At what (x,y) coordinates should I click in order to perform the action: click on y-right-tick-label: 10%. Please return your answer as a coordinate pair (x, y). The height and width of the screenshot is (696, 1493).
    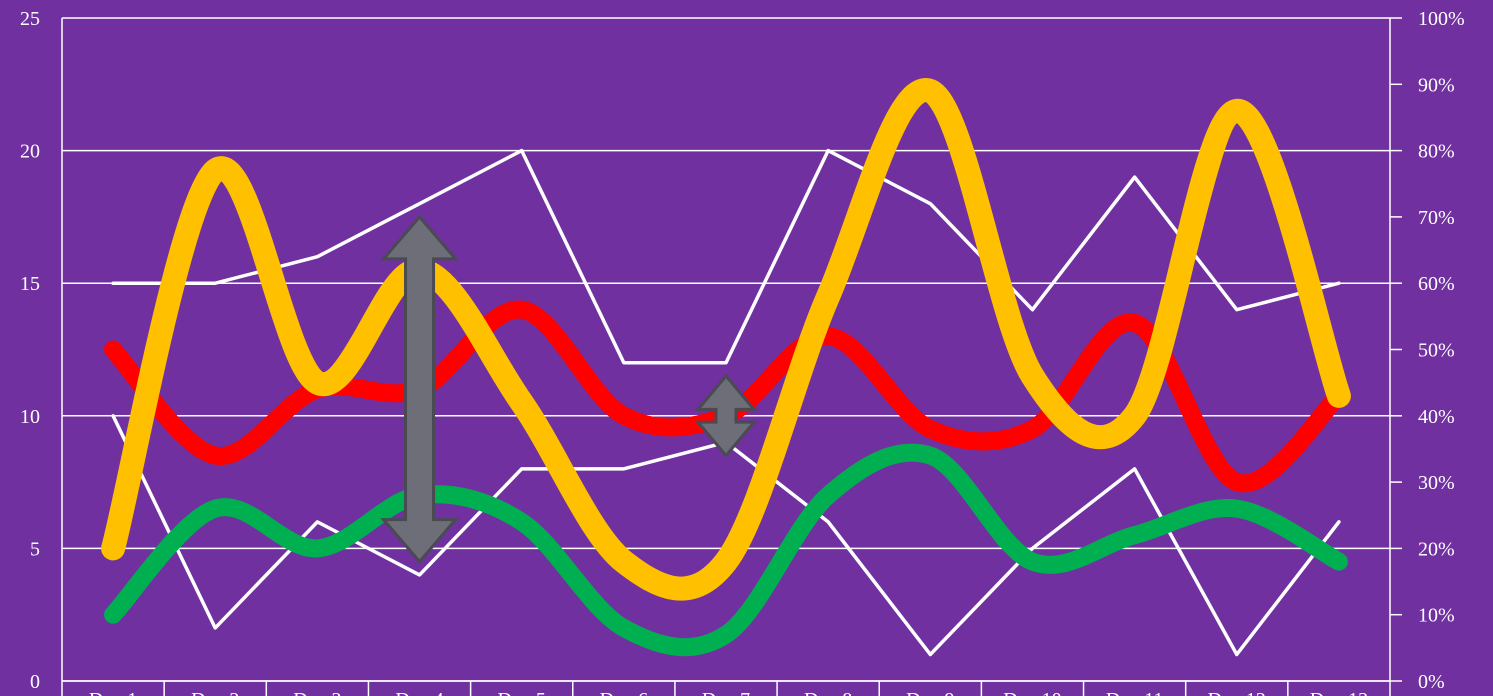
    Looking at the image, I should click on (1436, 616).